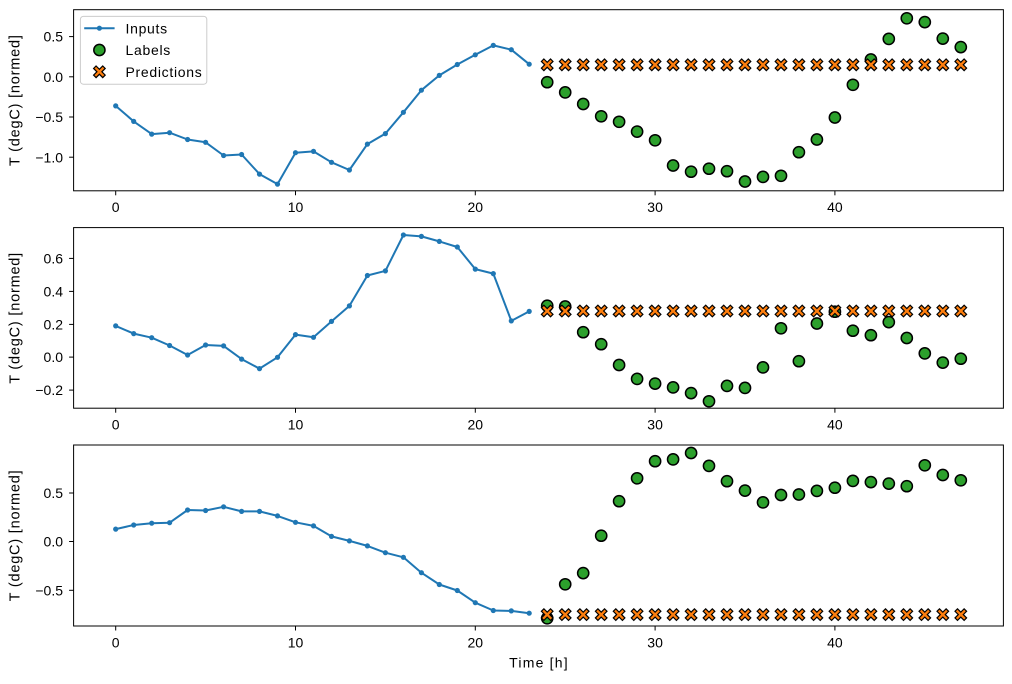 This screenshot has width=1012, height=684. What do you see at coordinates (54, 292) in the screenshot?
I see `svg-text: 0.4` at bounding box center [54, 292].